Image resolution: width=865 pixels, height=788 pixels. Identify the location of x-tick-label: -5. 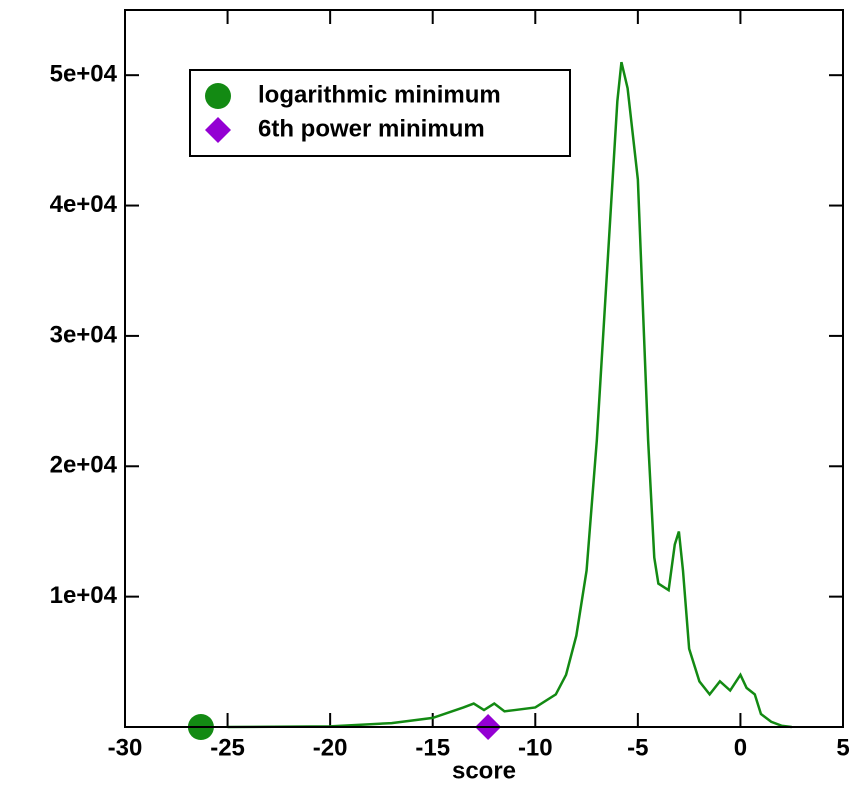
(637, 747).